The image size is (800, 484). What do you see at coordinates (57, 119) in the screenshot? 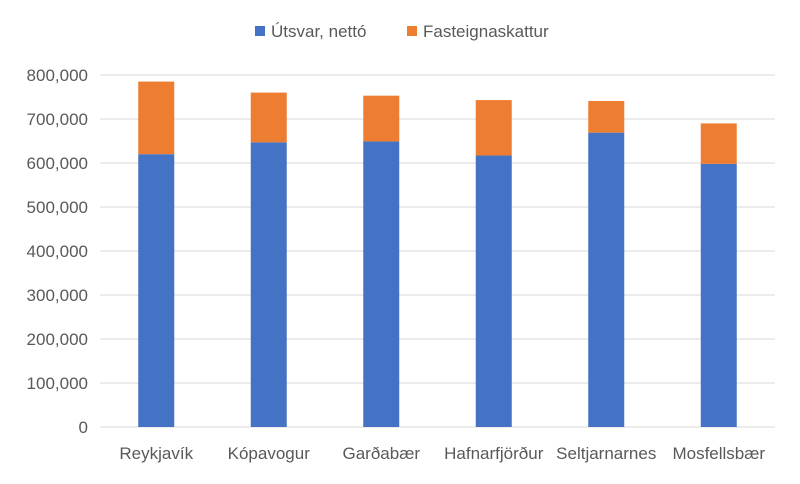
I see `y-tick-label: 700,000` at bounding box center [57, 119].